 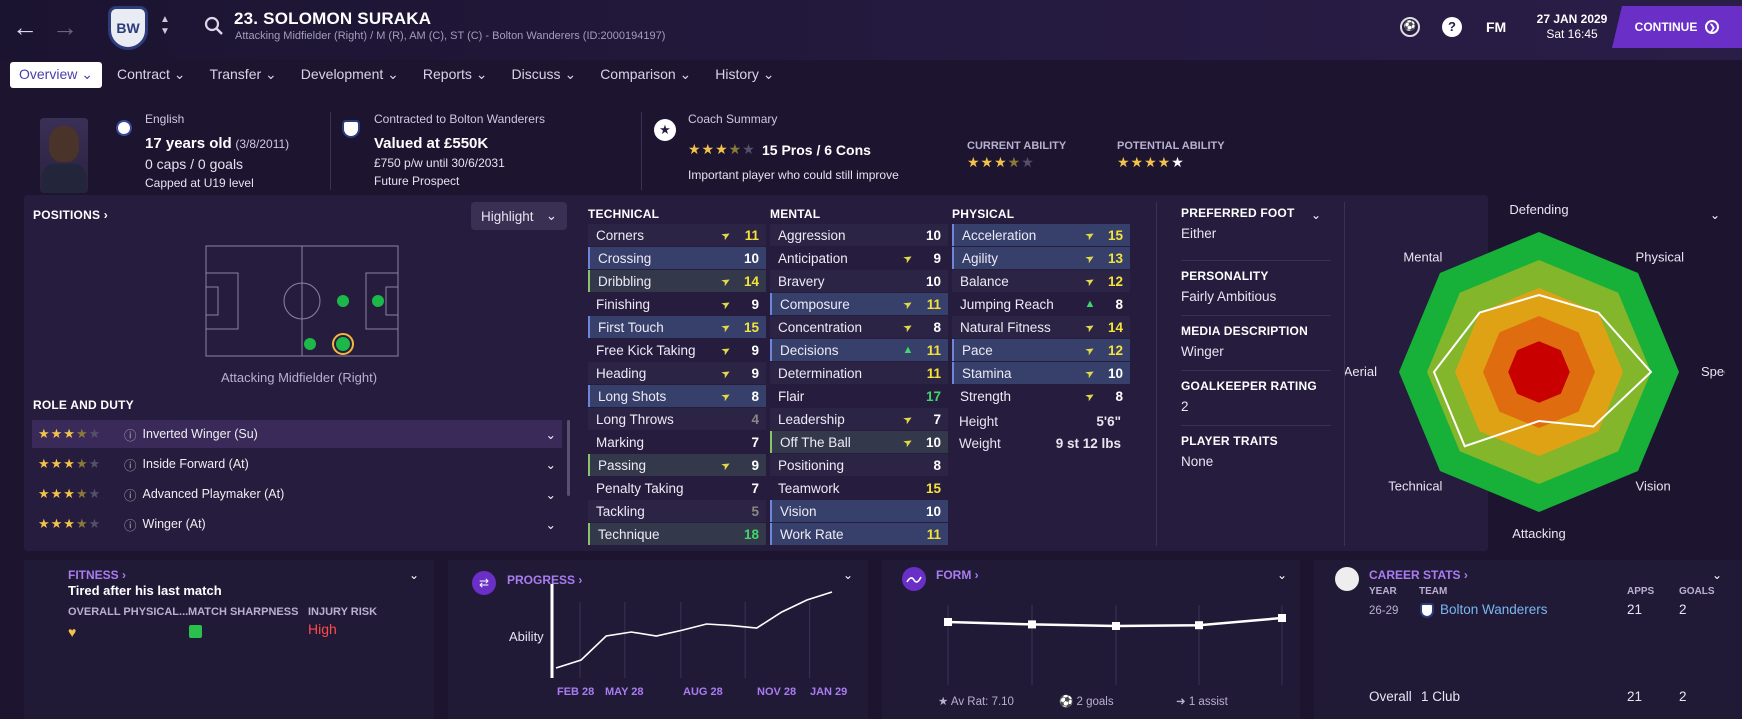 I want to click on fm-menu-button: FM, so click(x=1496, y=27).